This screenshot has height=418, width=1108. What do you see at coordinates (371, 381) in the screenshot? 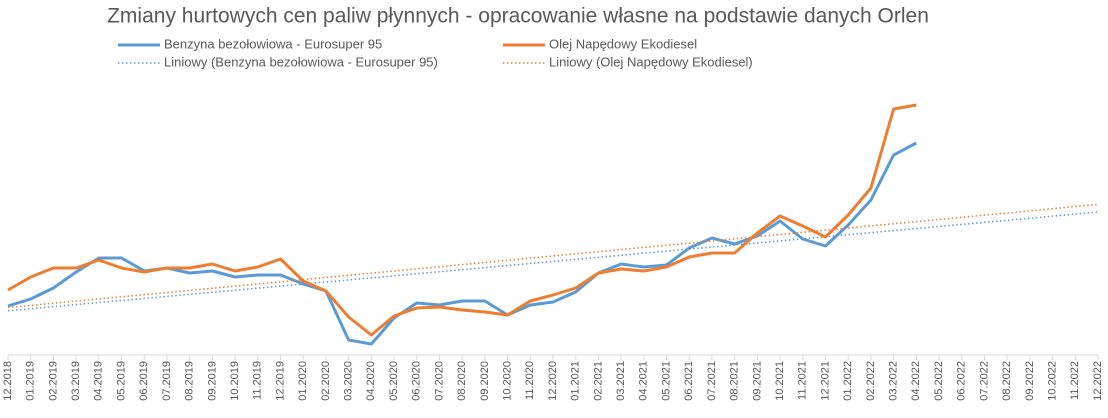
I see `x-tick-label: 04.2020` at bounding box center [371, 381].